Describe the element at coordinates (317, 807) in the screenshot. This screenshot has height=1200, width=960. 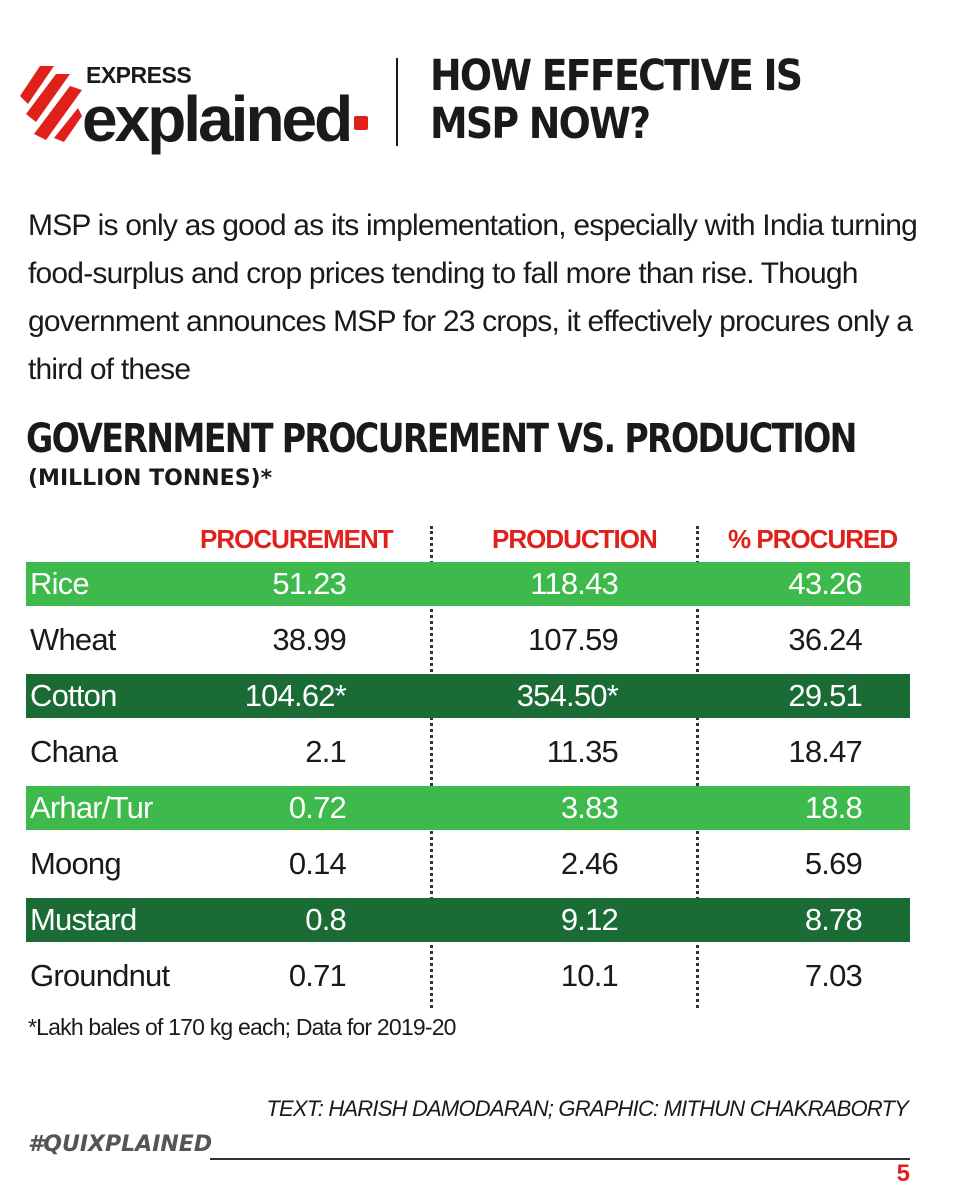
I see `procurement-cell: 0.72` at that location.